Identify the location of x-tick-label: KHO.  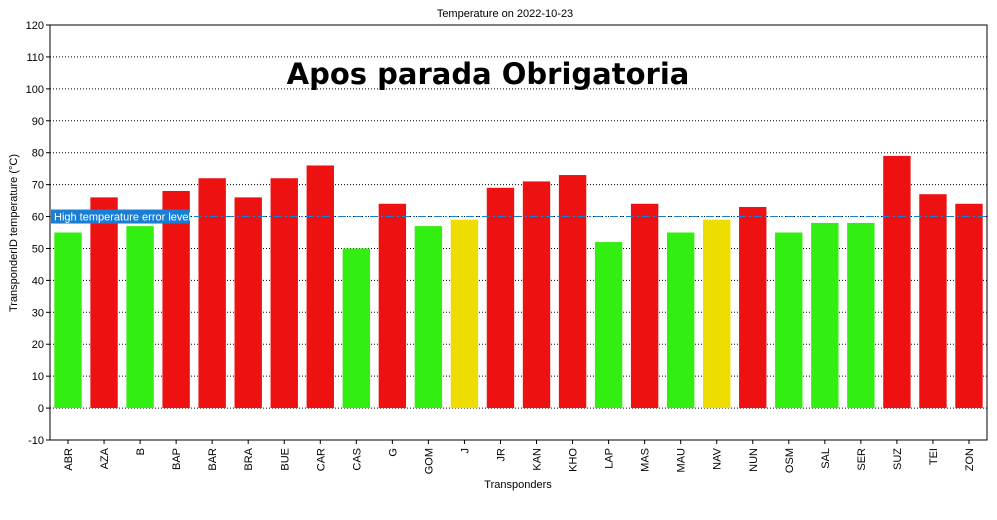
(574, 460).